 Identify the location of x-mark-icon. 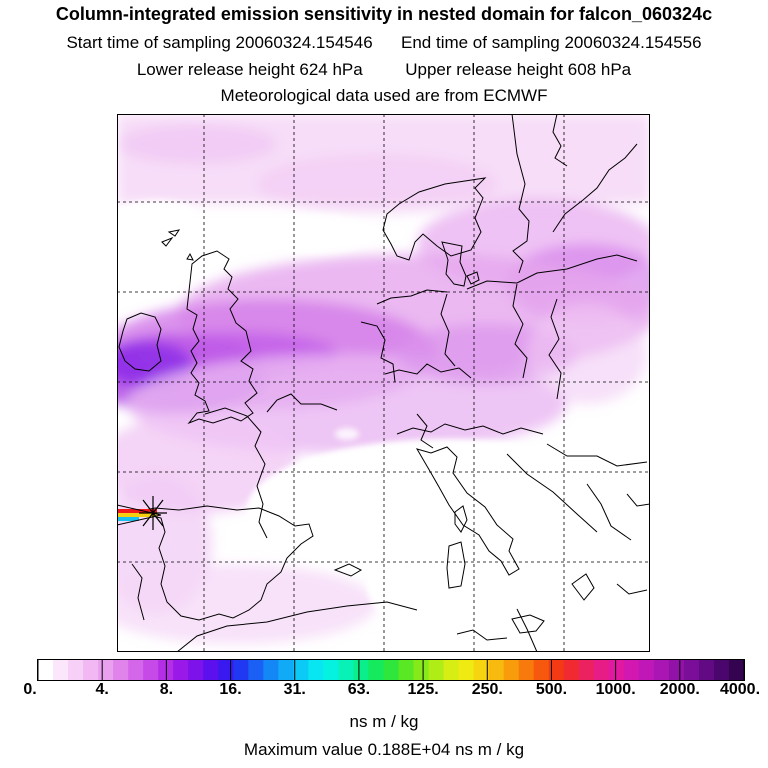
(153, 513).